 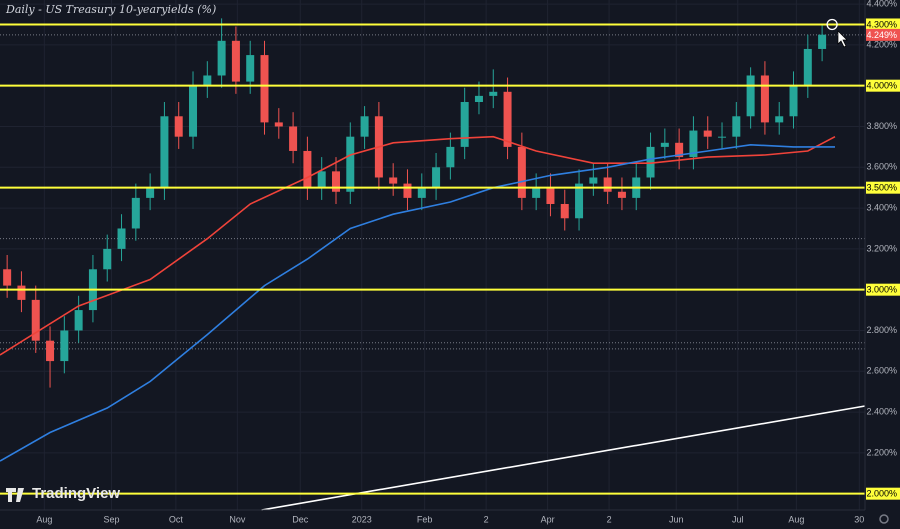 What do you see at coordinates (738, 519) in the screenshot?
I see `x-tick-label: Jul` at bounding box center [738, 519].